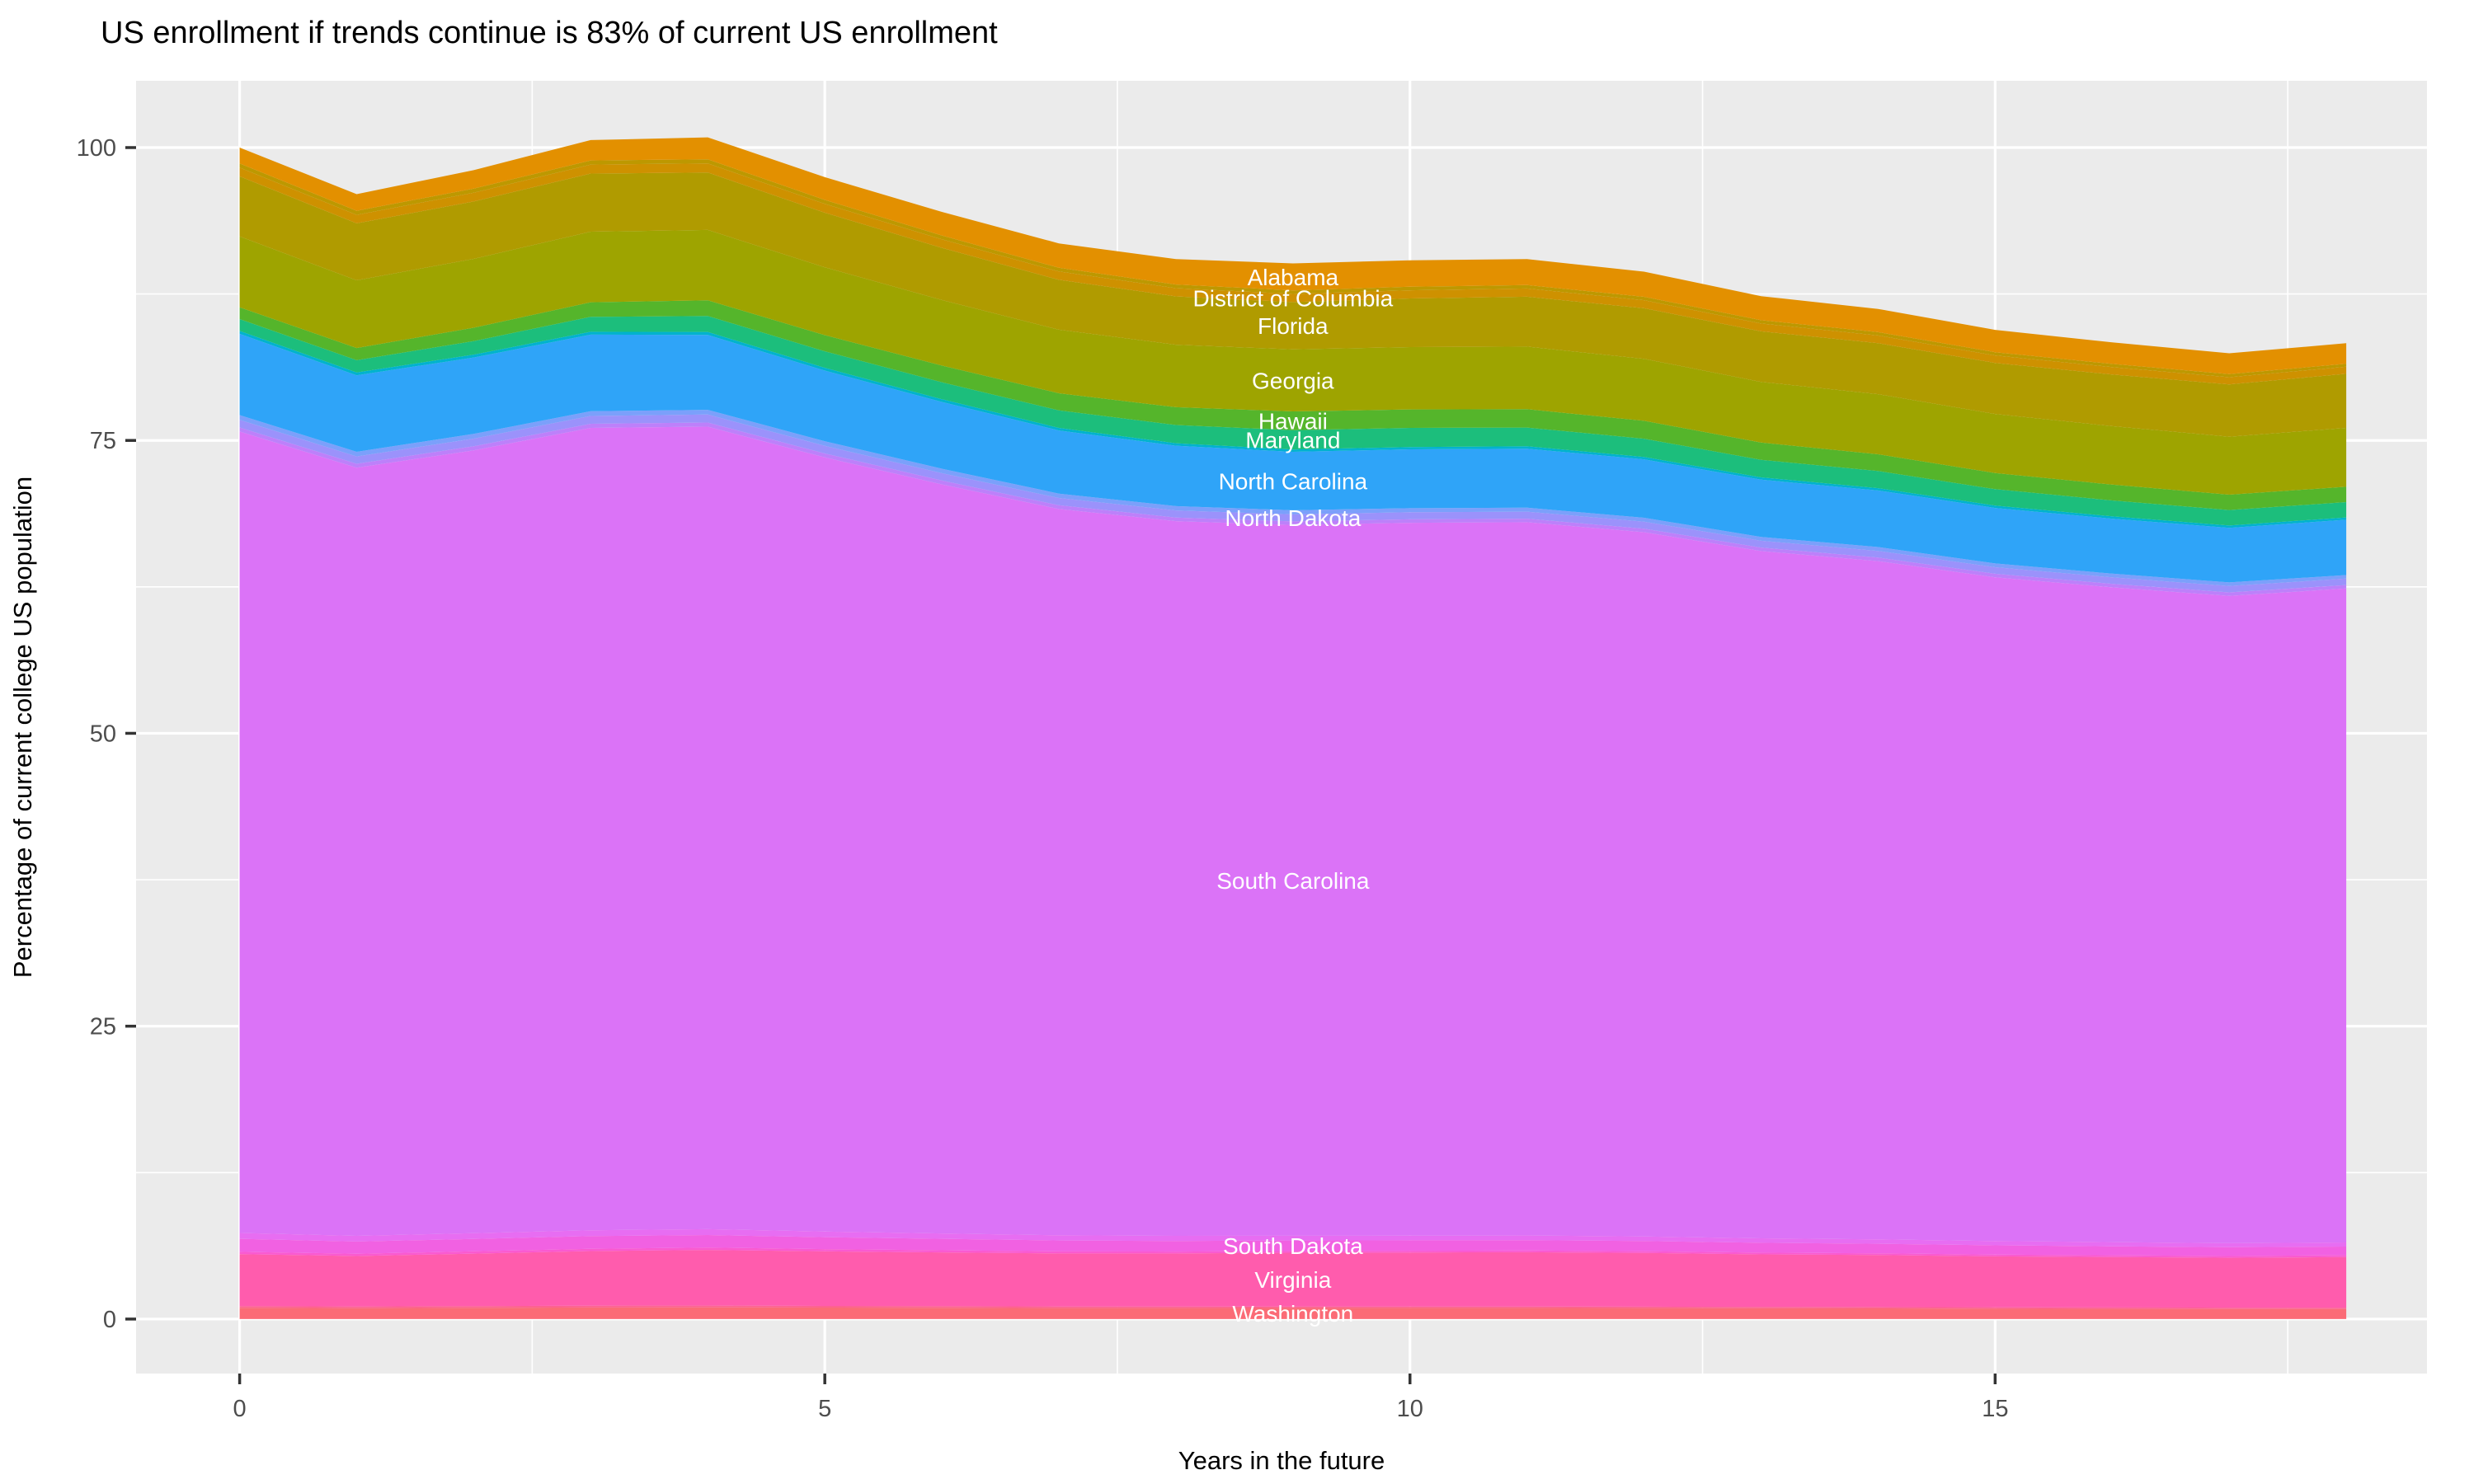  I want to click on state-label-district-of-columbia: District of Columbia, so click(1292, 298).